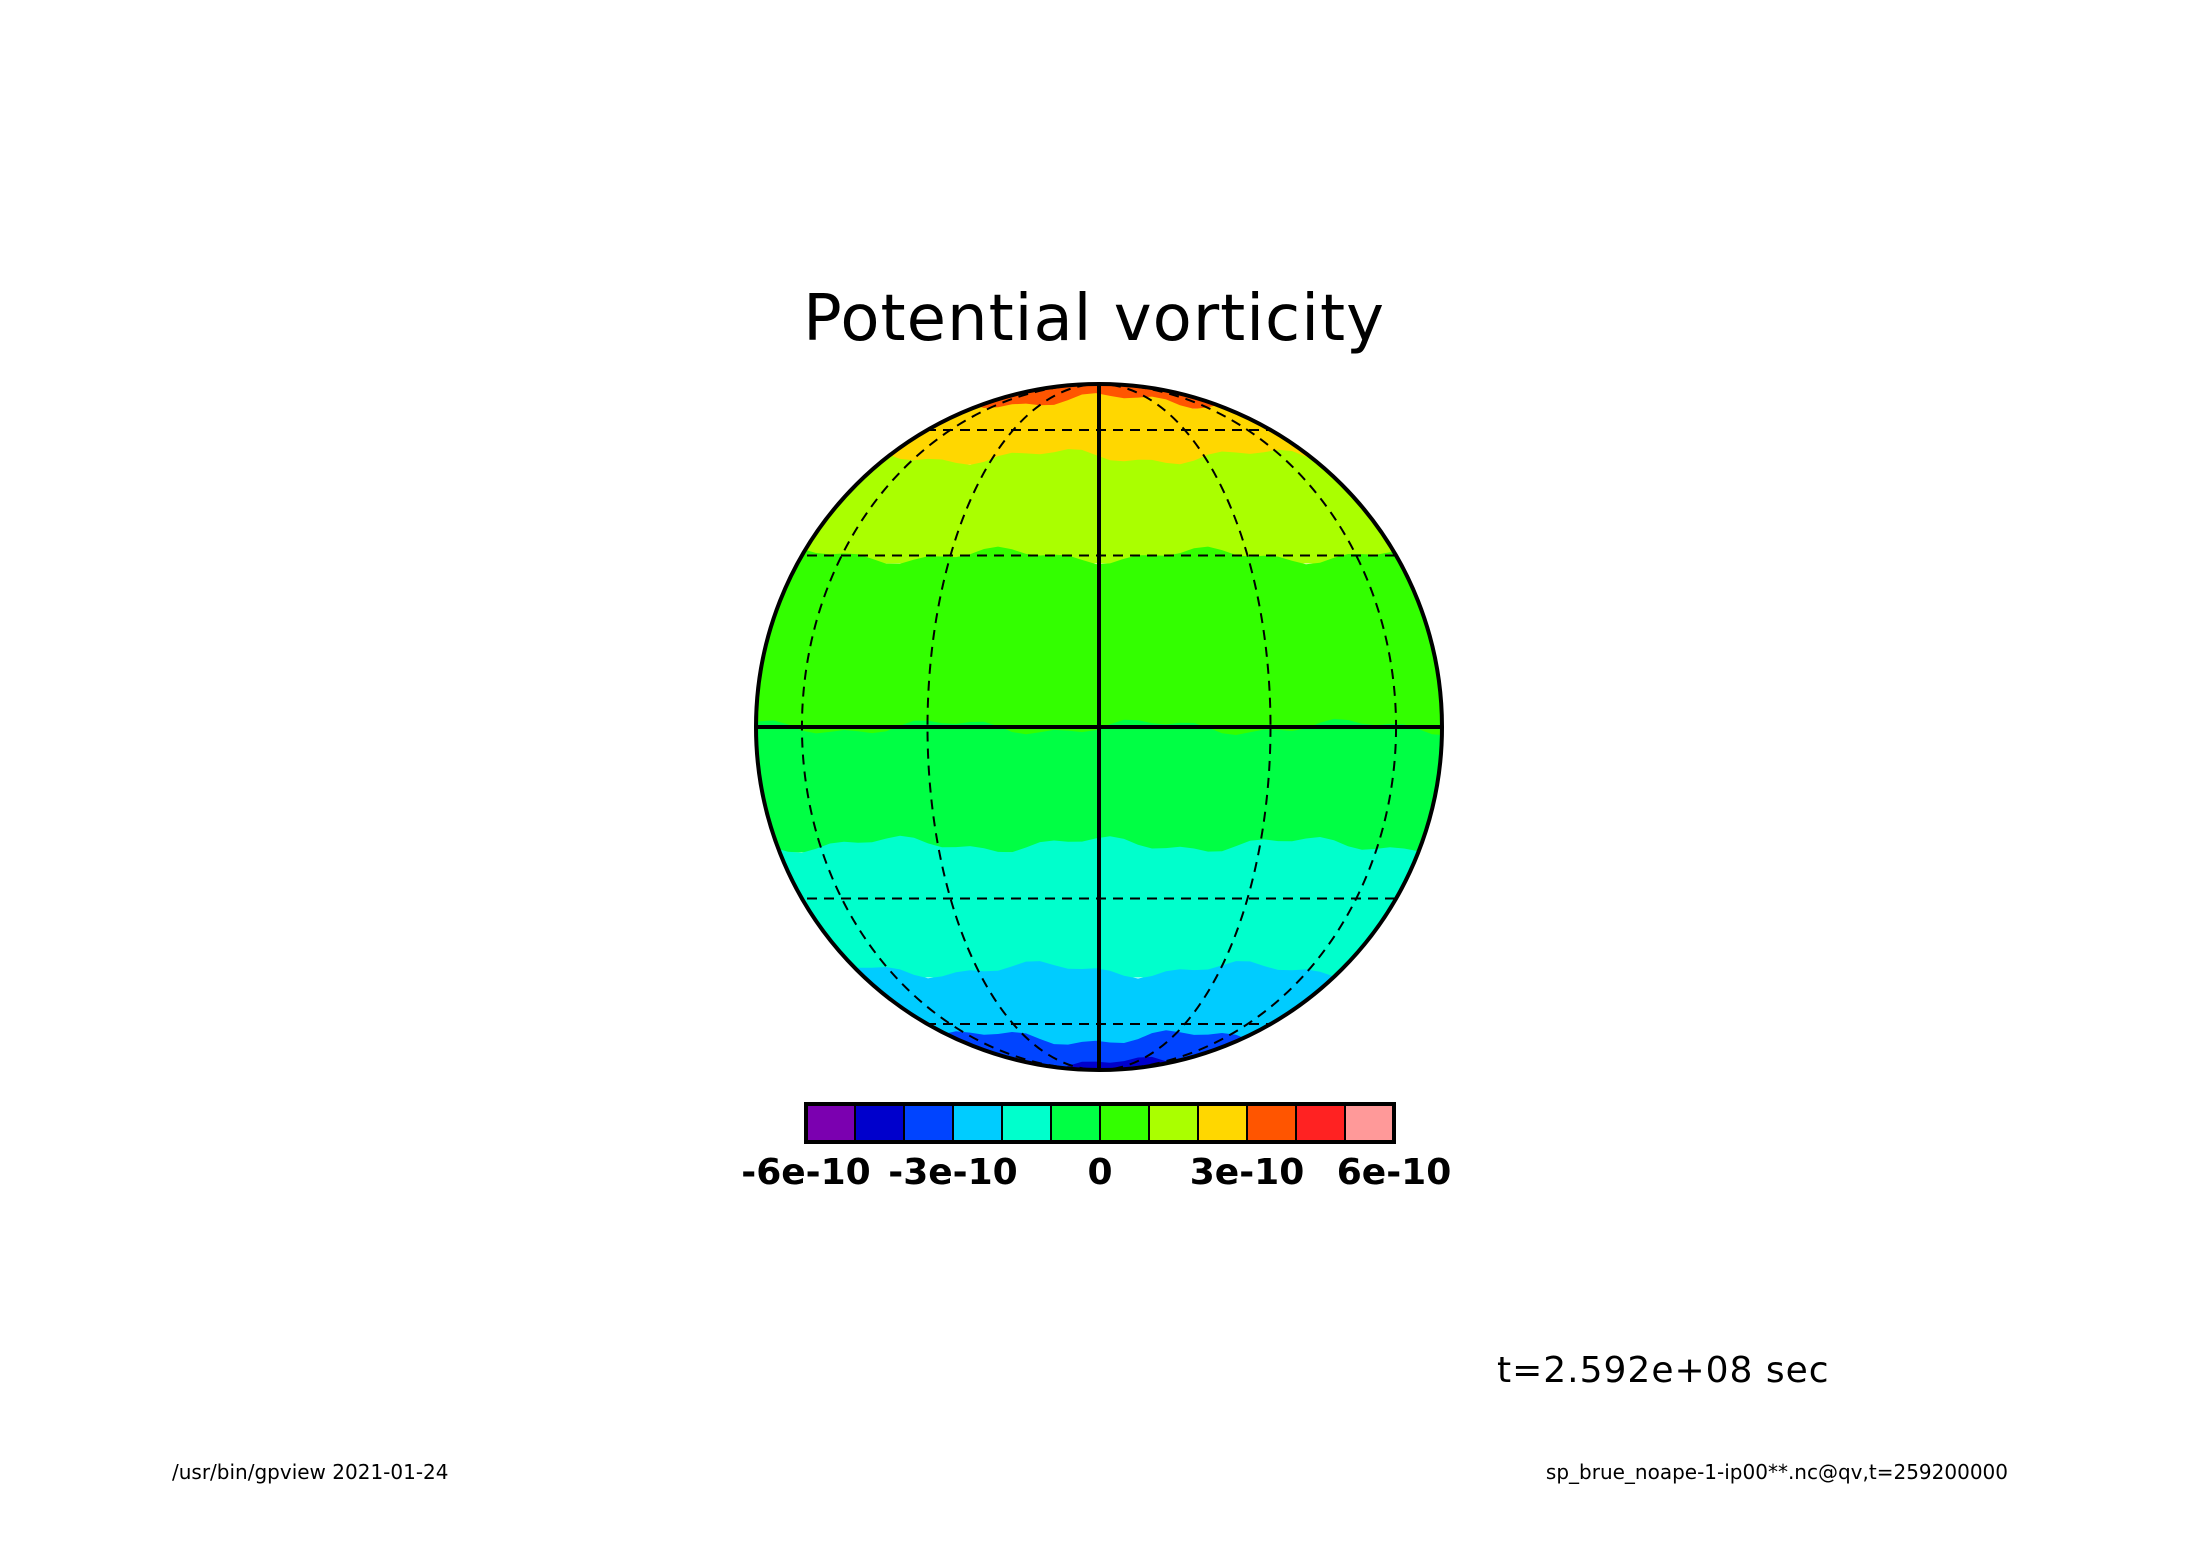  What do you see at coordinates (806, 1172) in the screenshot?
I see `colorbar-tick-label: -6e-10` at bounding box center [806, 1172].